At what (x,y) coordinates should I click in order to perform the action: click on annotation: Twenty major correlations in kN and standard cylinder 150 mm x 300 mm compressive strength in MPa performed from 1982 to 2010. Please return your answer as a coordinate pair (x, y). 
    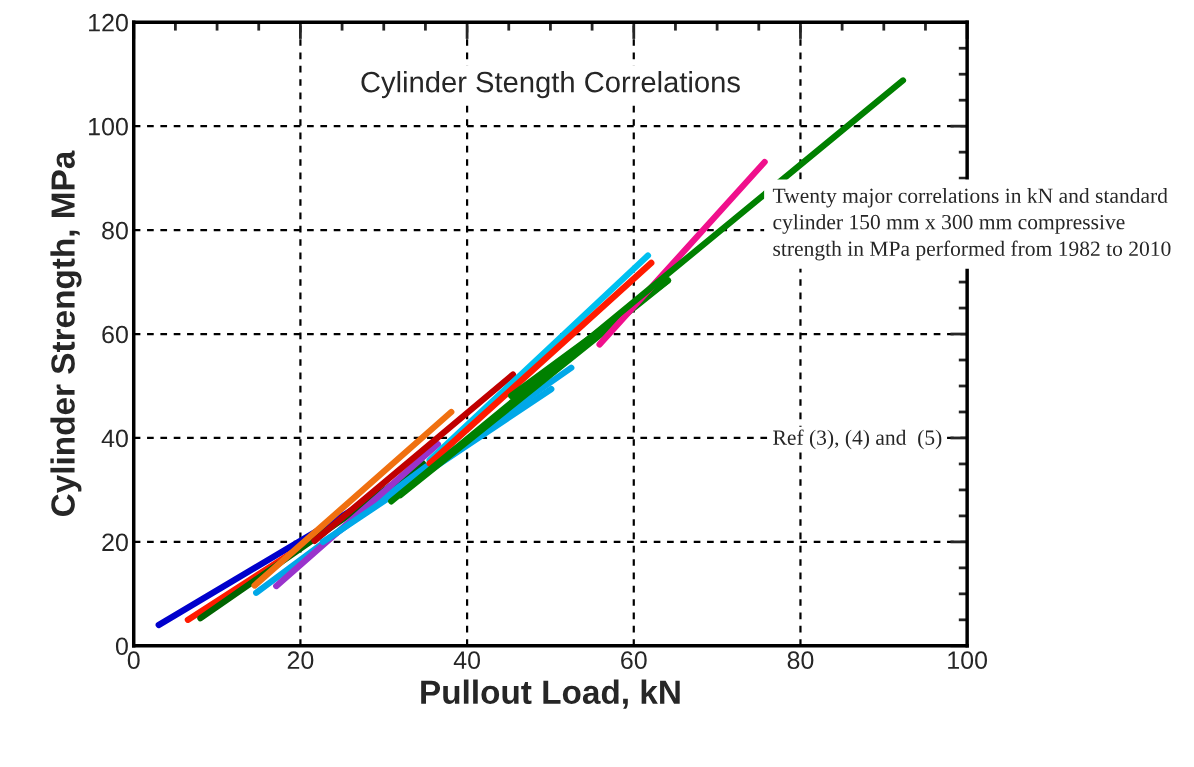
    Looking at the image, I should click on (971, 224).